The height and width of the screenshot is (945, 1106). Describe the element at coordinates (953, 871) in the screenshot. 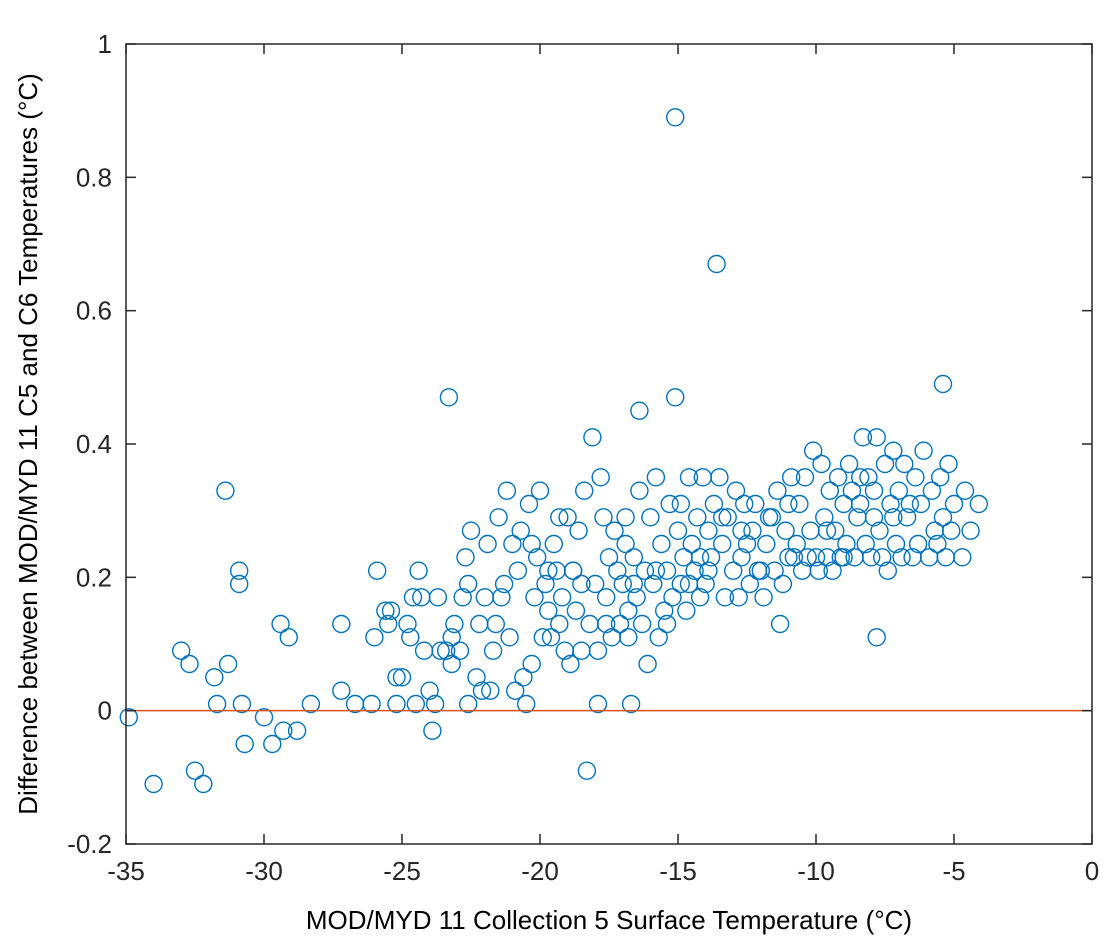

I see `x-tick-label: -5` at that location.